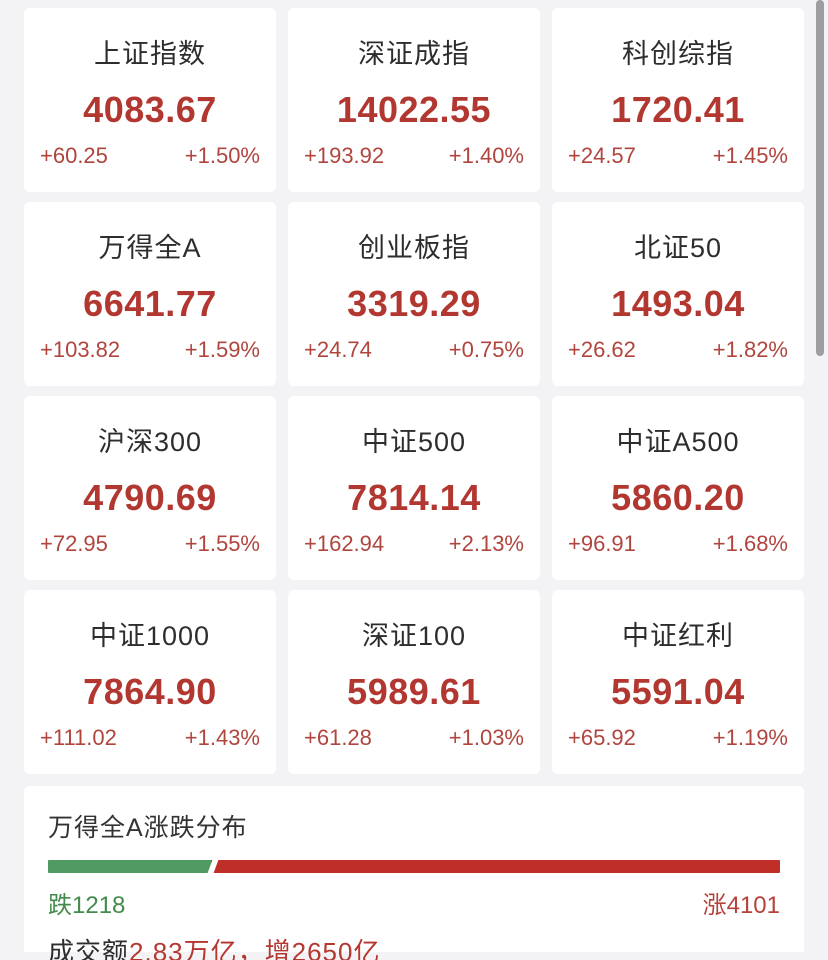 The height and width of the screenshot is (960, 828). What do you see at coordinates (74, 543) in the screenshot?
I see `index-change: +72.95` at bounding box center [74, 543].